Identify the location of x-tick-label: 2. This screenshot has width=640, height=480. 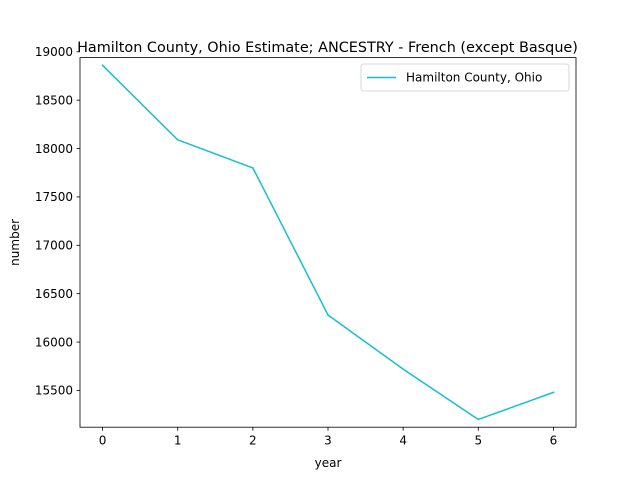
(253, 441).